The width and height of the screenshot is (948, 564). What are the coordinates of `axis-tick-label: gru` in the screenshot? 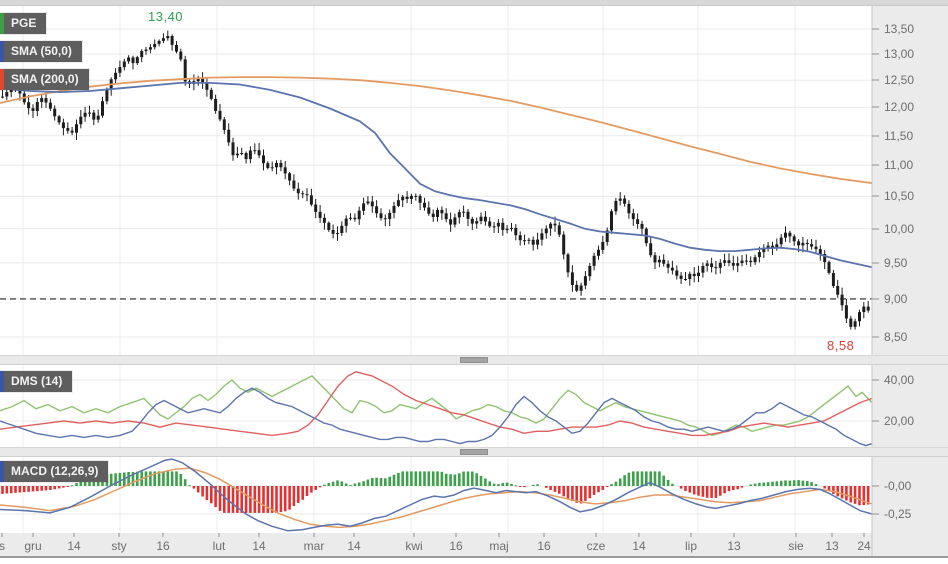 It's located at (32, 546).